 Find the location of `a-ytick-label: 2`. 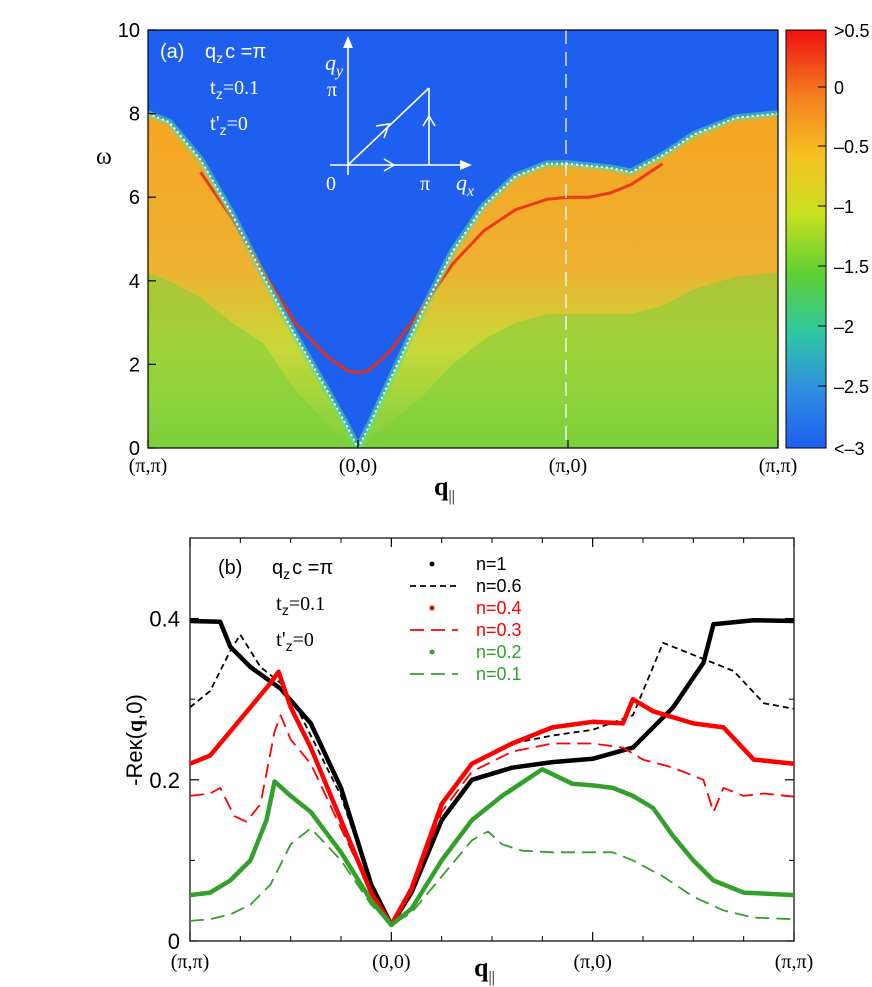

a-ytick-label: 2 is located at coordinates (134, 365).